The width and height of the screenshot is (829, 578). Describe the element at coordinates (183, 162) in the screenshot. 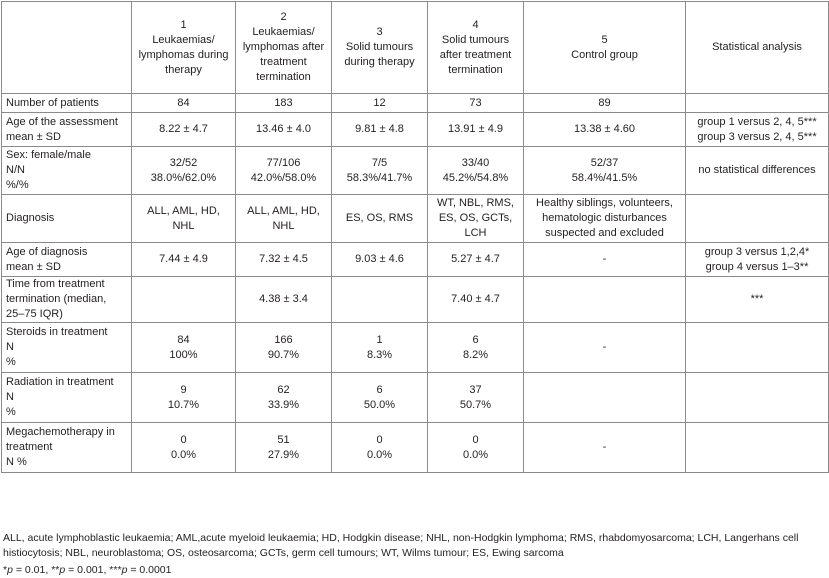

I see `cell-line: 32/52` at that location.